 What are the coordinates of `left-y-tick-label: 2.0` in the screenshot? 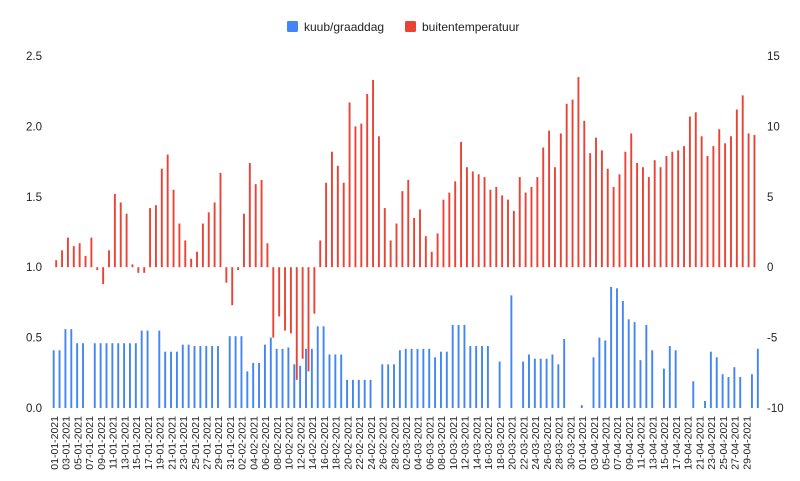 It's located at (34, 127).